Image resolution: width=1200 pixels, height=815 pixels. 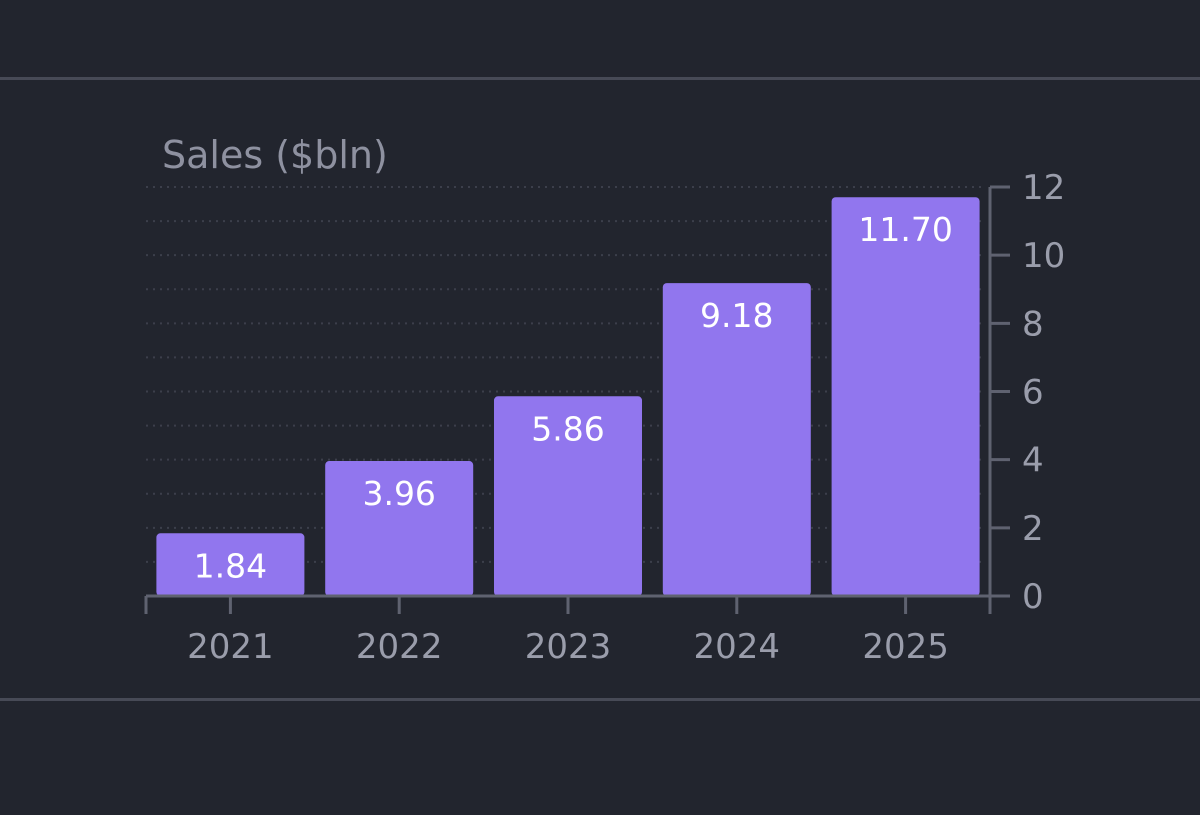 What do you see at coordinates (568, 496) in the screenshot?
I see `bar-2023` at bounding box center [568, 496].